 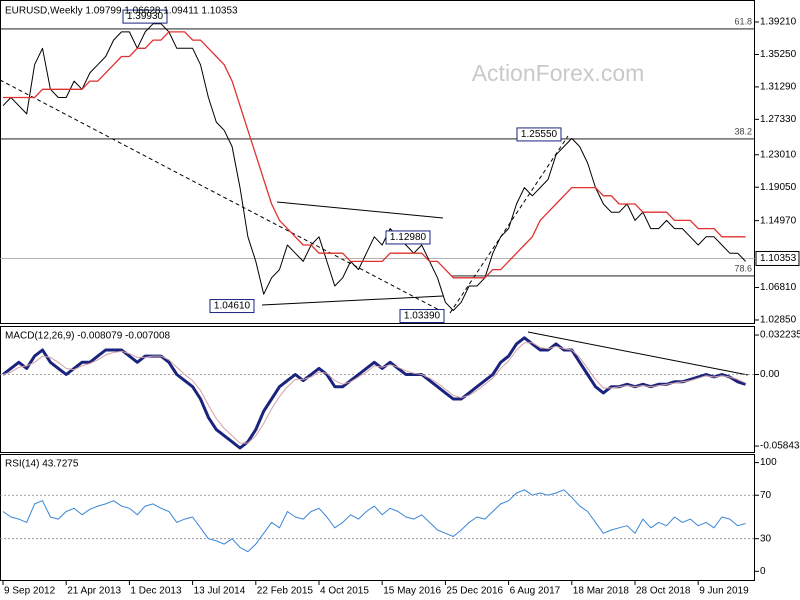 I want to click on annotation-label: 1.04610, so click(x=232, y=306).